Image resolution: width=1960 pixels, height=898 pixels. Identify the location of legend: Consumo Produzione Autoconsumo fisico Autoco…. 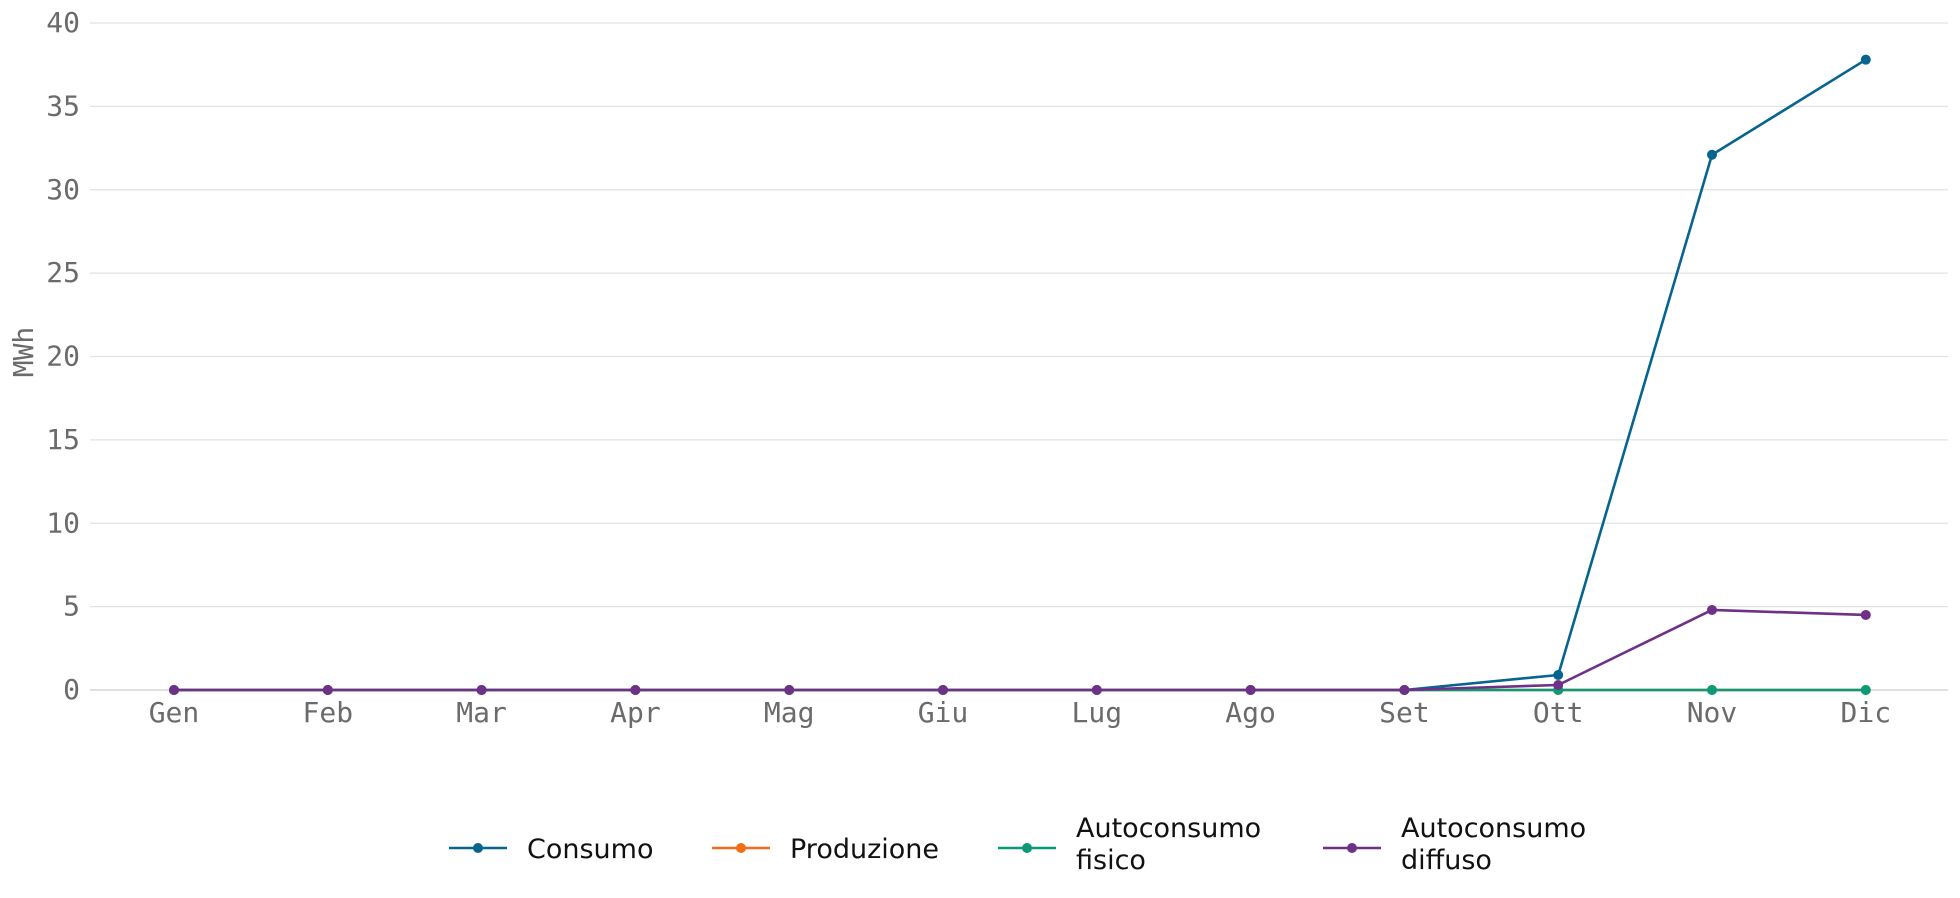
(1017, 844).